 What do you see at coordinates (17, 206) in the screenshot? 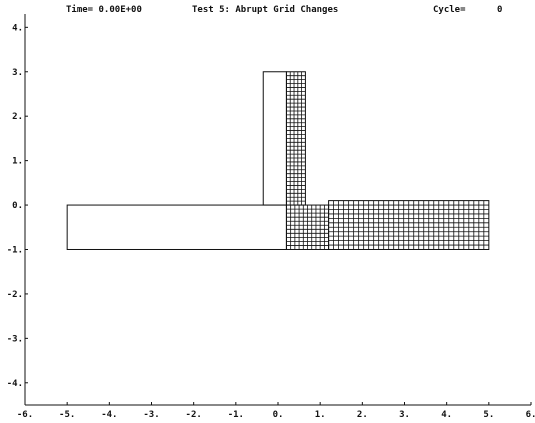
I see `y-tick-label: 0.` at bounding box center [17, 206].